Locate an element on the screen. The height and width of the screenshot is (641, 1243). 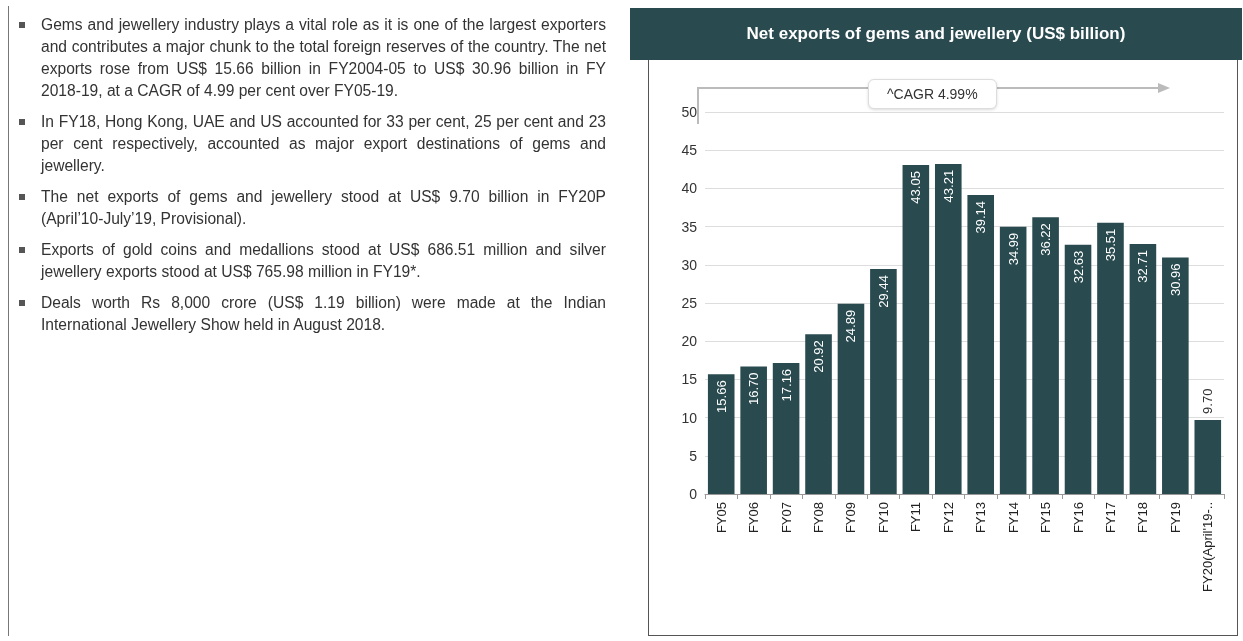
x-tick-label: FY17 is located at coordinates (1110, 518).